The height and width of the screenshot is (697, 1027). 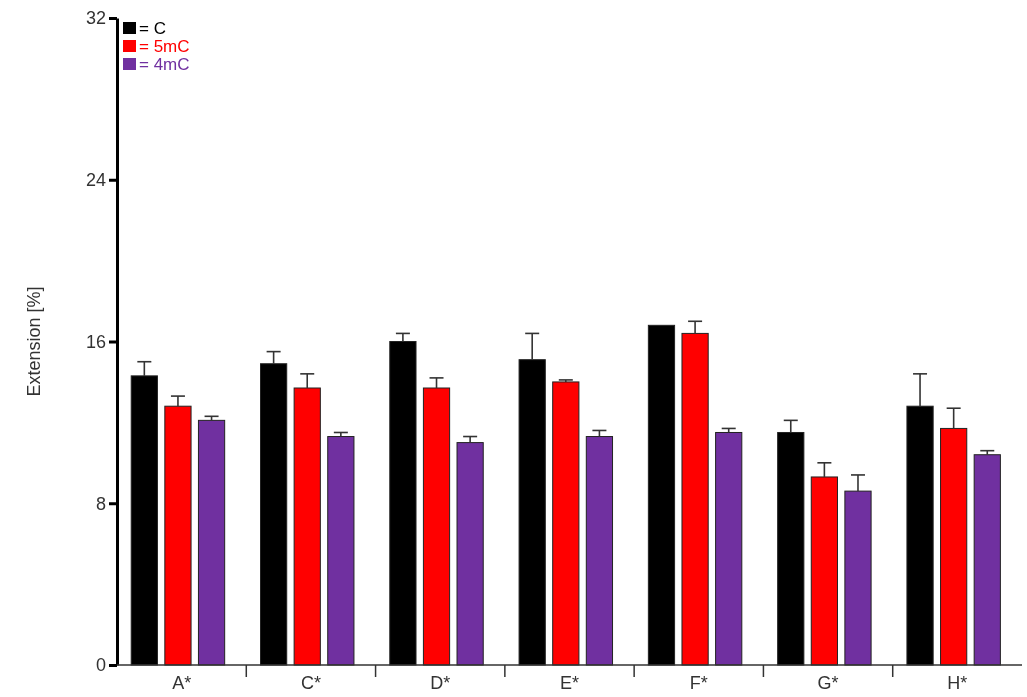 What do you see at coordinates (152, 28) in the screenshot?
I see `legend-label: = C` at bounding box center [152, 28].